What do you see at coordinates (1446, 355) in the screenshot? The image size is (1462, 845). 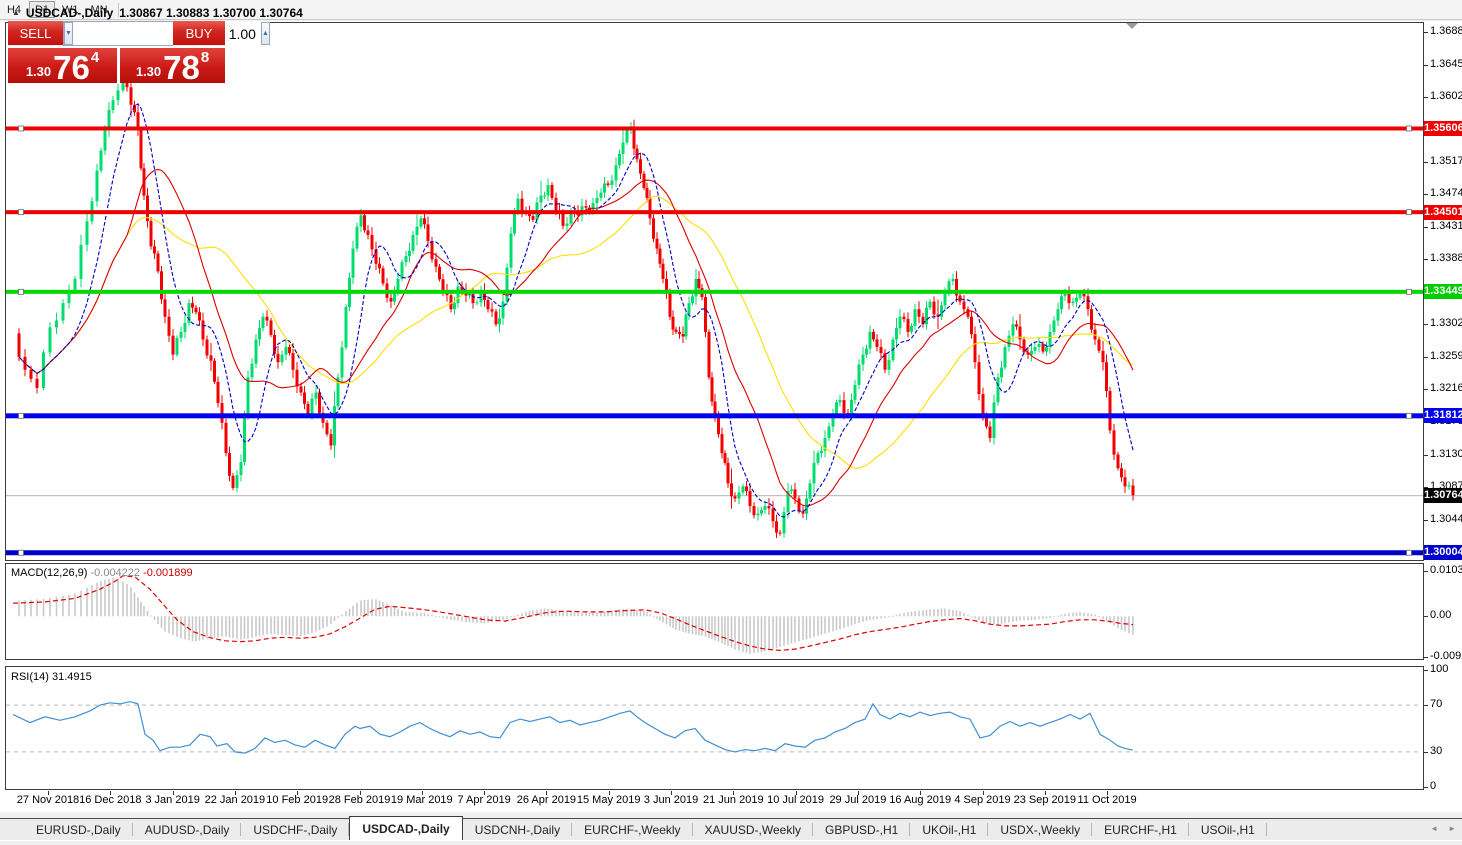 I see `price-tick: 1.32590` at bounding box center [1446, 355].